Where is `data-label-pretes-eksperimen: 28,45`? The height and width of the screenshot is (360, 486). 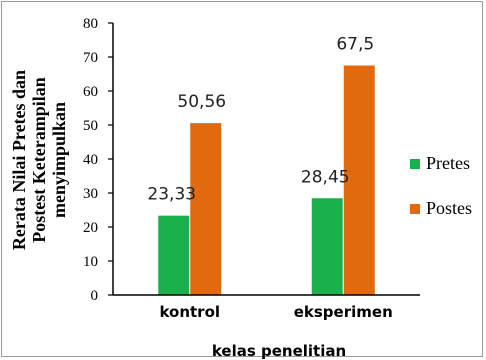
data-label-pretes-eksperimen: 28,45 is located at coordinates (325, 177).